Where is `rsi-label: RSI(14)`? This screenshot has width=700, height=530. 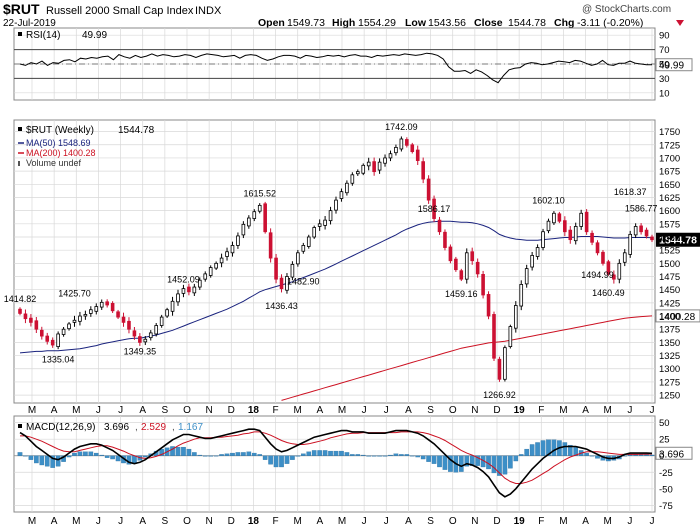
rsi-label: RSI(14) is located at coordinates (43, 35).